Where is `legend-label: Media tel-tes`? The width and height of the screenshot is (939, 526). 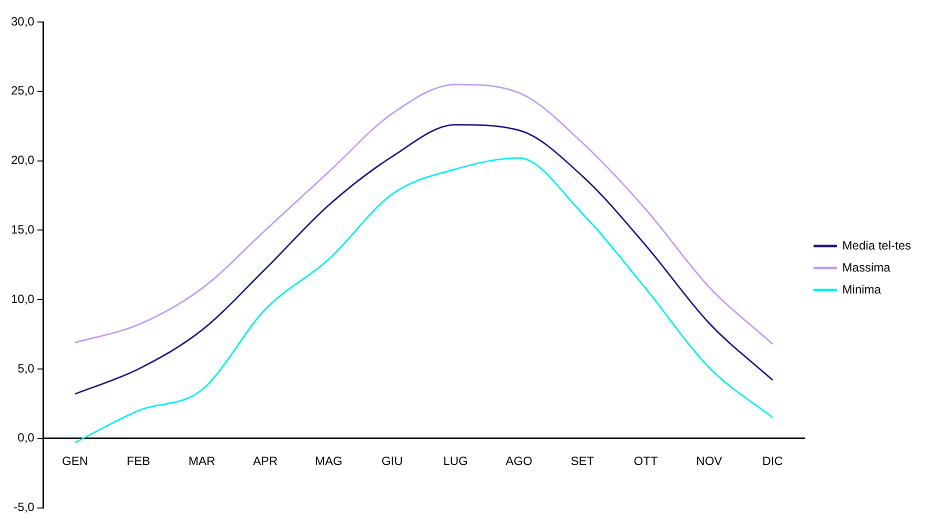
legend-label: Media tel-tes is located at coordinates (877, 245).